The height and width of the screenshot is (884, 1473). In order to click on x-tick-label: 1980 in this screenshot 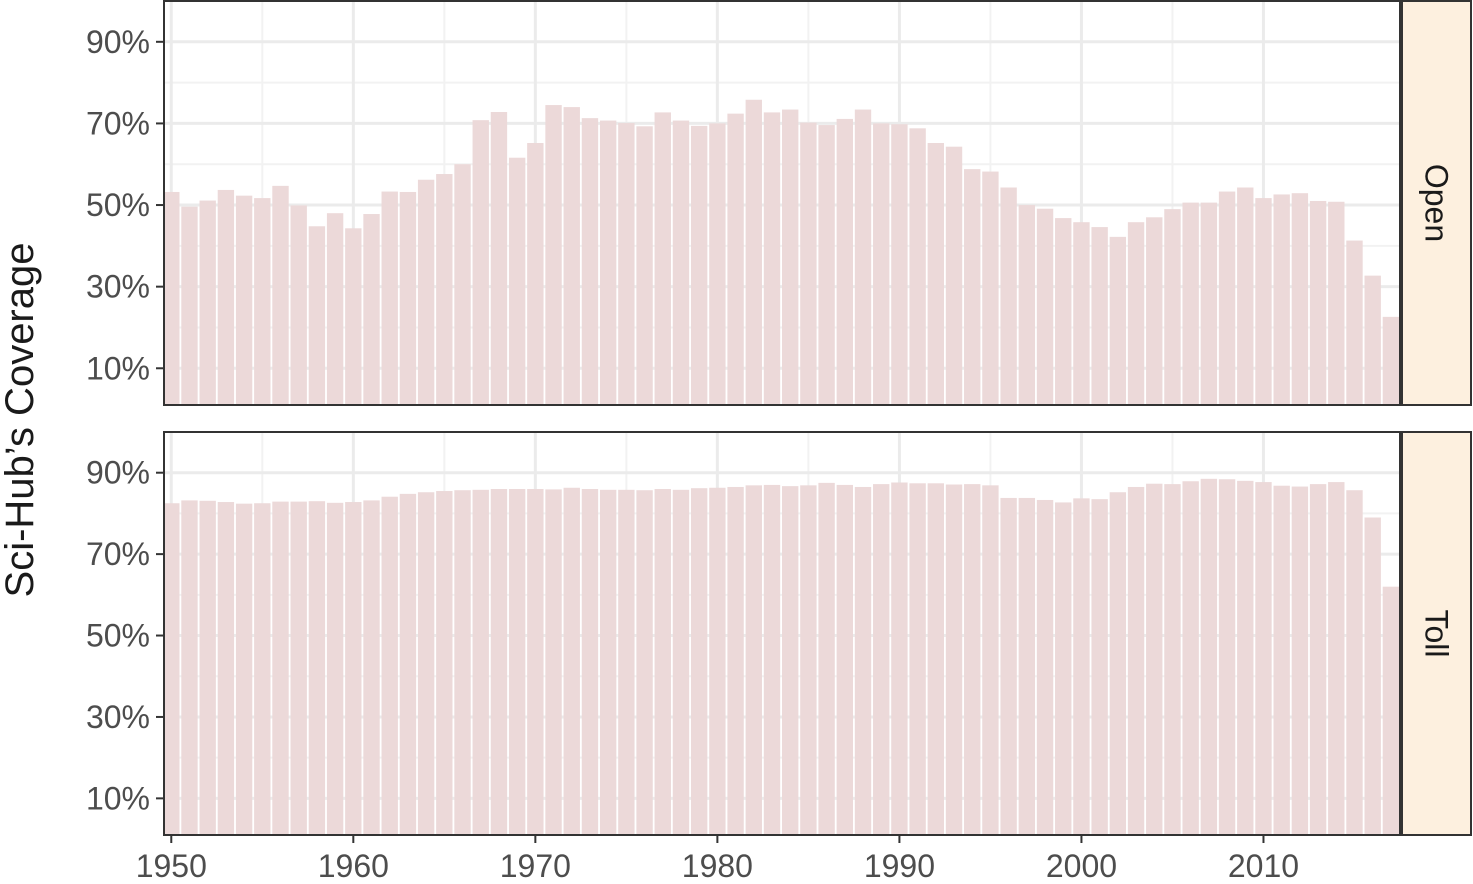, I will do `click(717, 866)`.